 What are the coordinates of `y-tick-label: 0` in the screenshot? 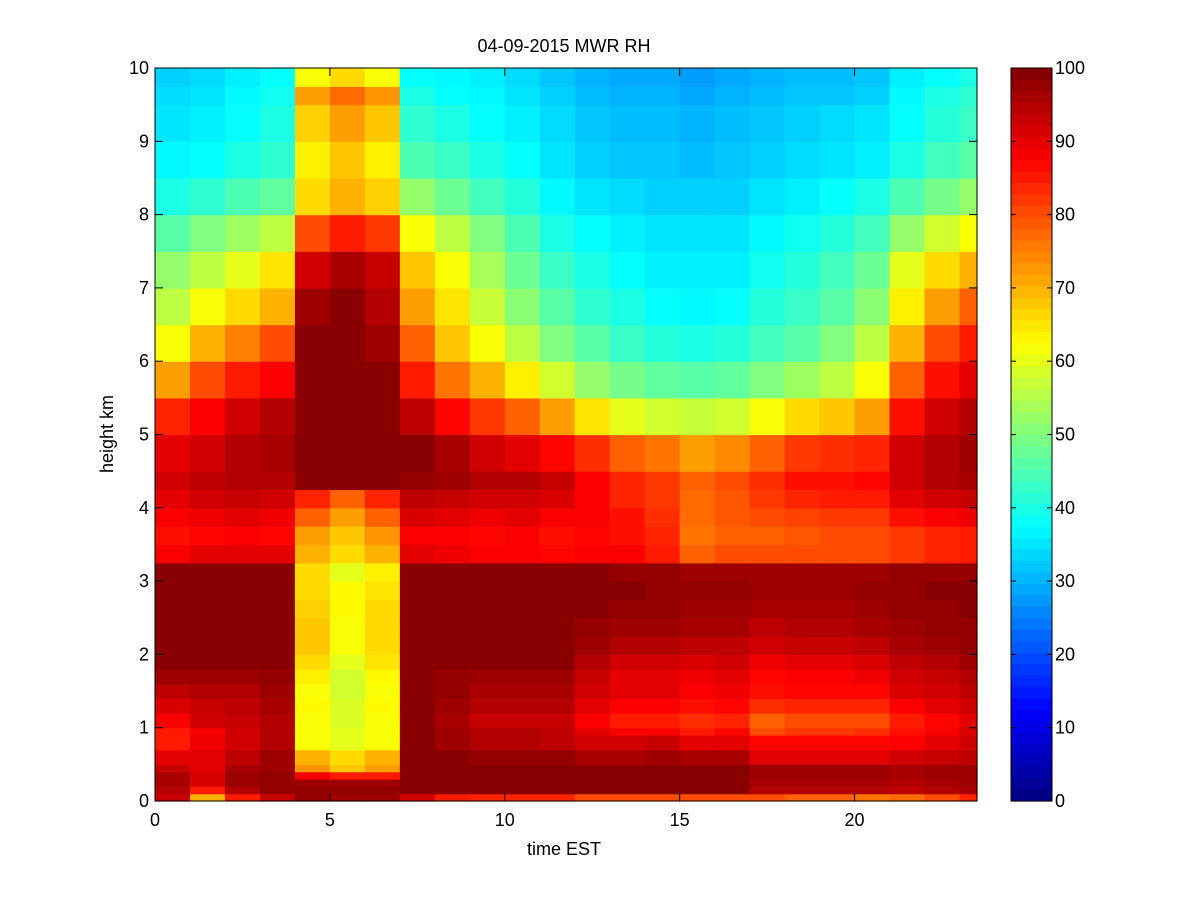 It's located at (144, 801).